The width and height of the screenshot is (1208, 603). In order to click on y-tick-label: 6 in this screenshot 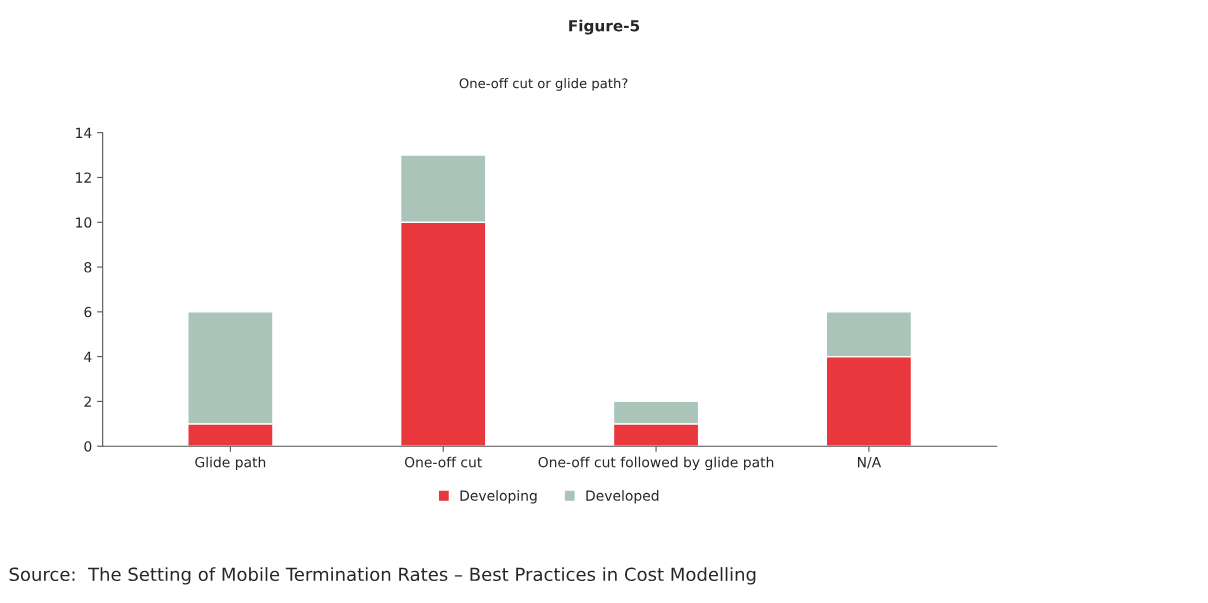, I will do `click(88, 312)`.